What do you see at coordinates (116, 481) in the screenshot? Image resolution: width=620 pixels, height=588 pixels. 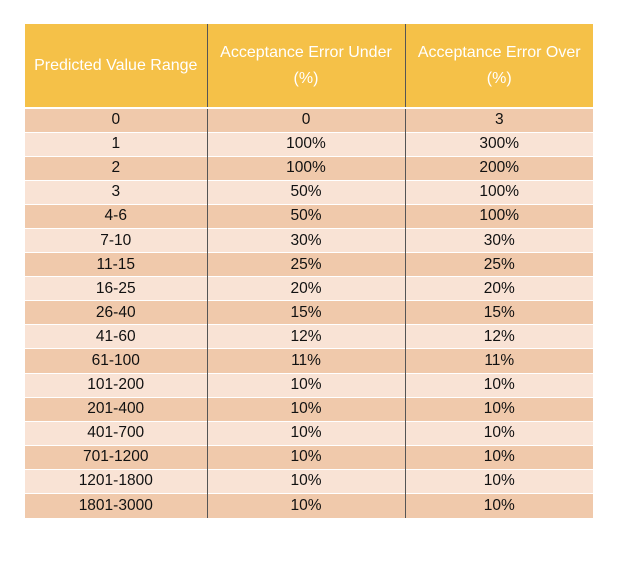 I see `range-cell: 1201-1800` at bounding box center [116, 481].